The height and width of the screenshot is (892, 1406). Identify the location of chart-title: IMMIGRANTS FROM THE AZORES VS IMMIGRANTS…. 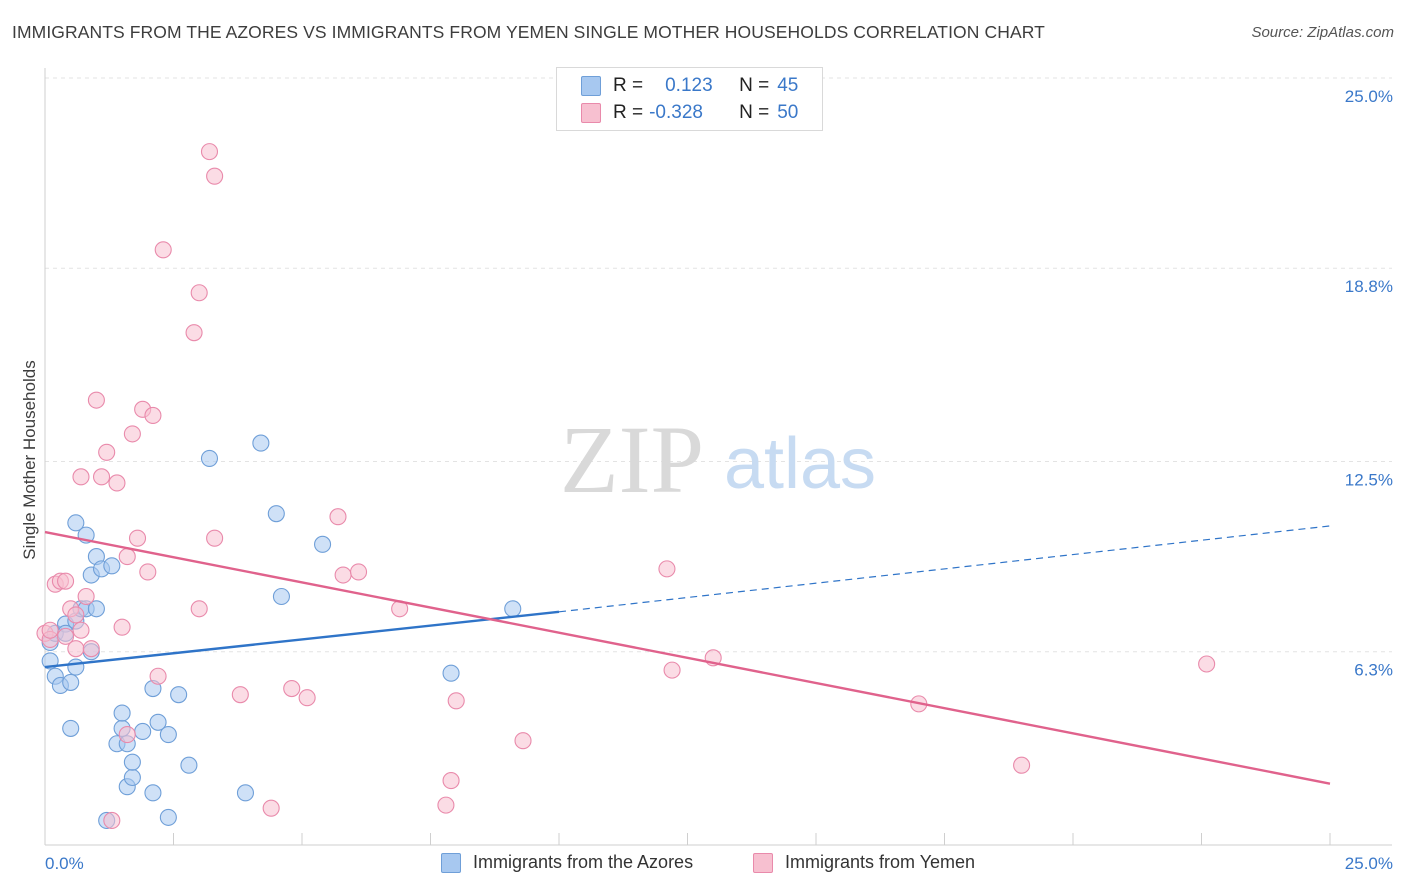
(528, 32).